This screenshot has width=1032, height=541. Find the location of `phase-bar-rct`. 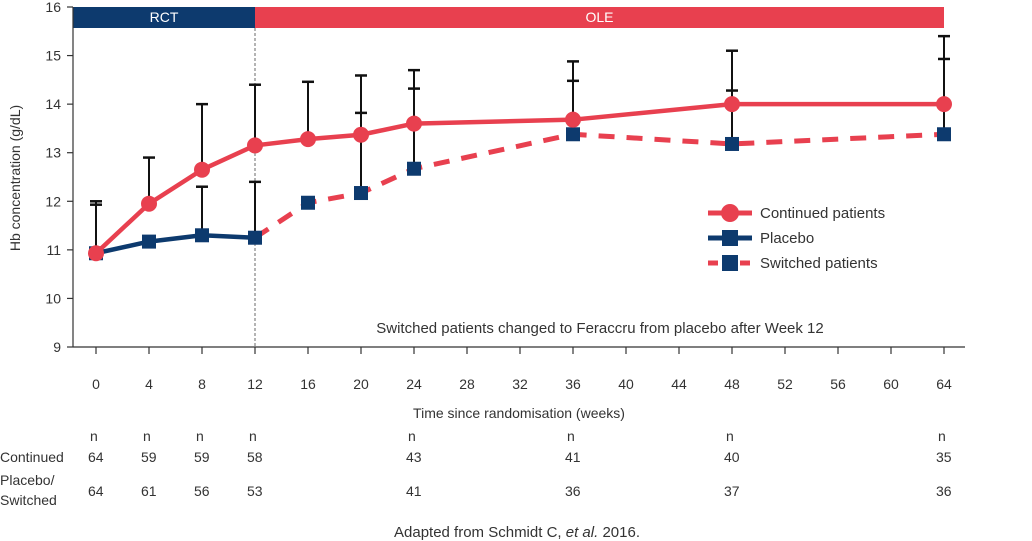

phase-bar-rct is located at coordinates (164, 17).